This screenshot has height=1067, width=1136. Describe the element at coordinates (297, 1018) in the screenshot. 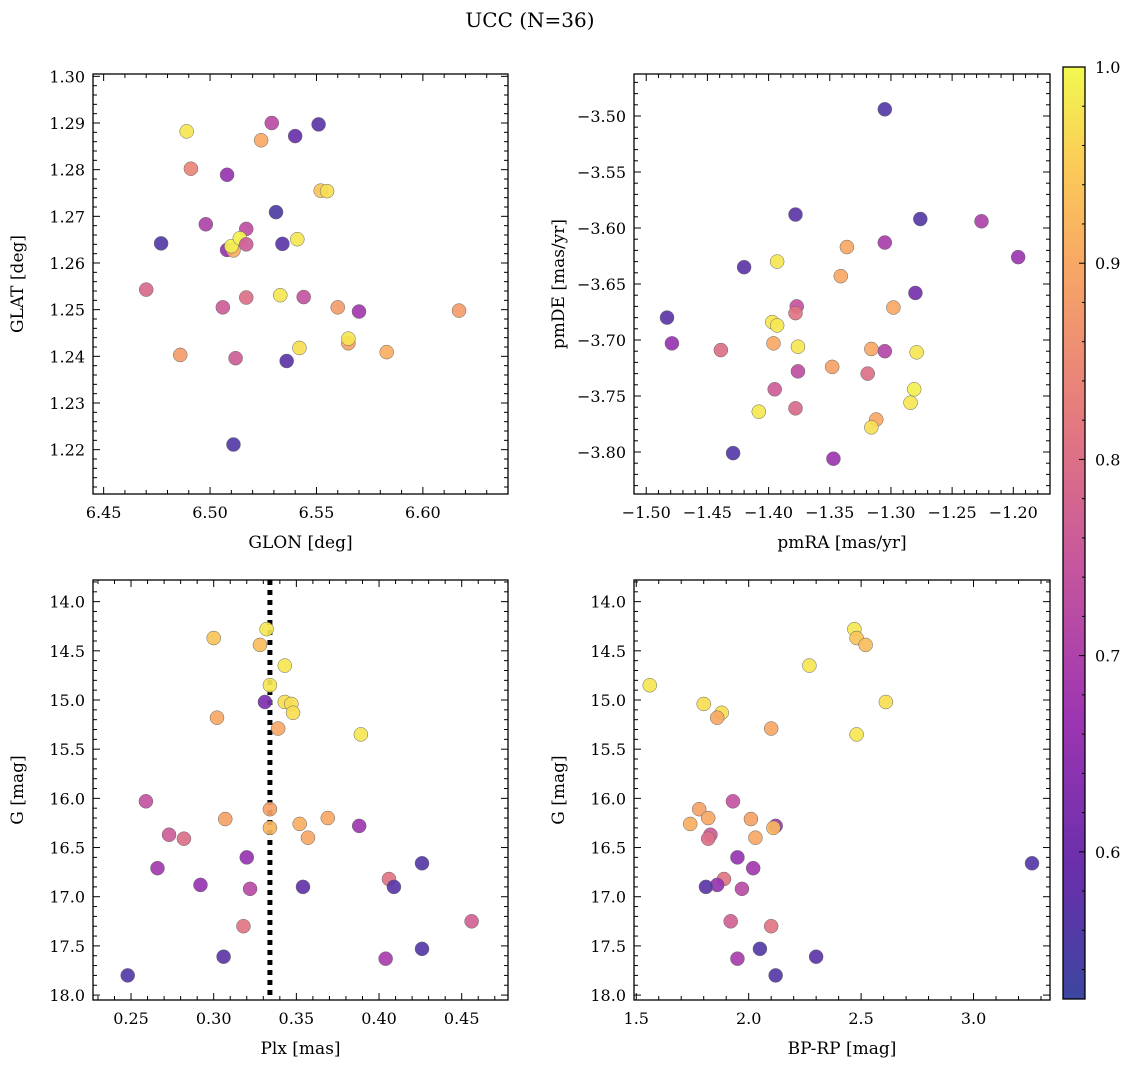

I see `x-tick-label: 0.35` at that location.